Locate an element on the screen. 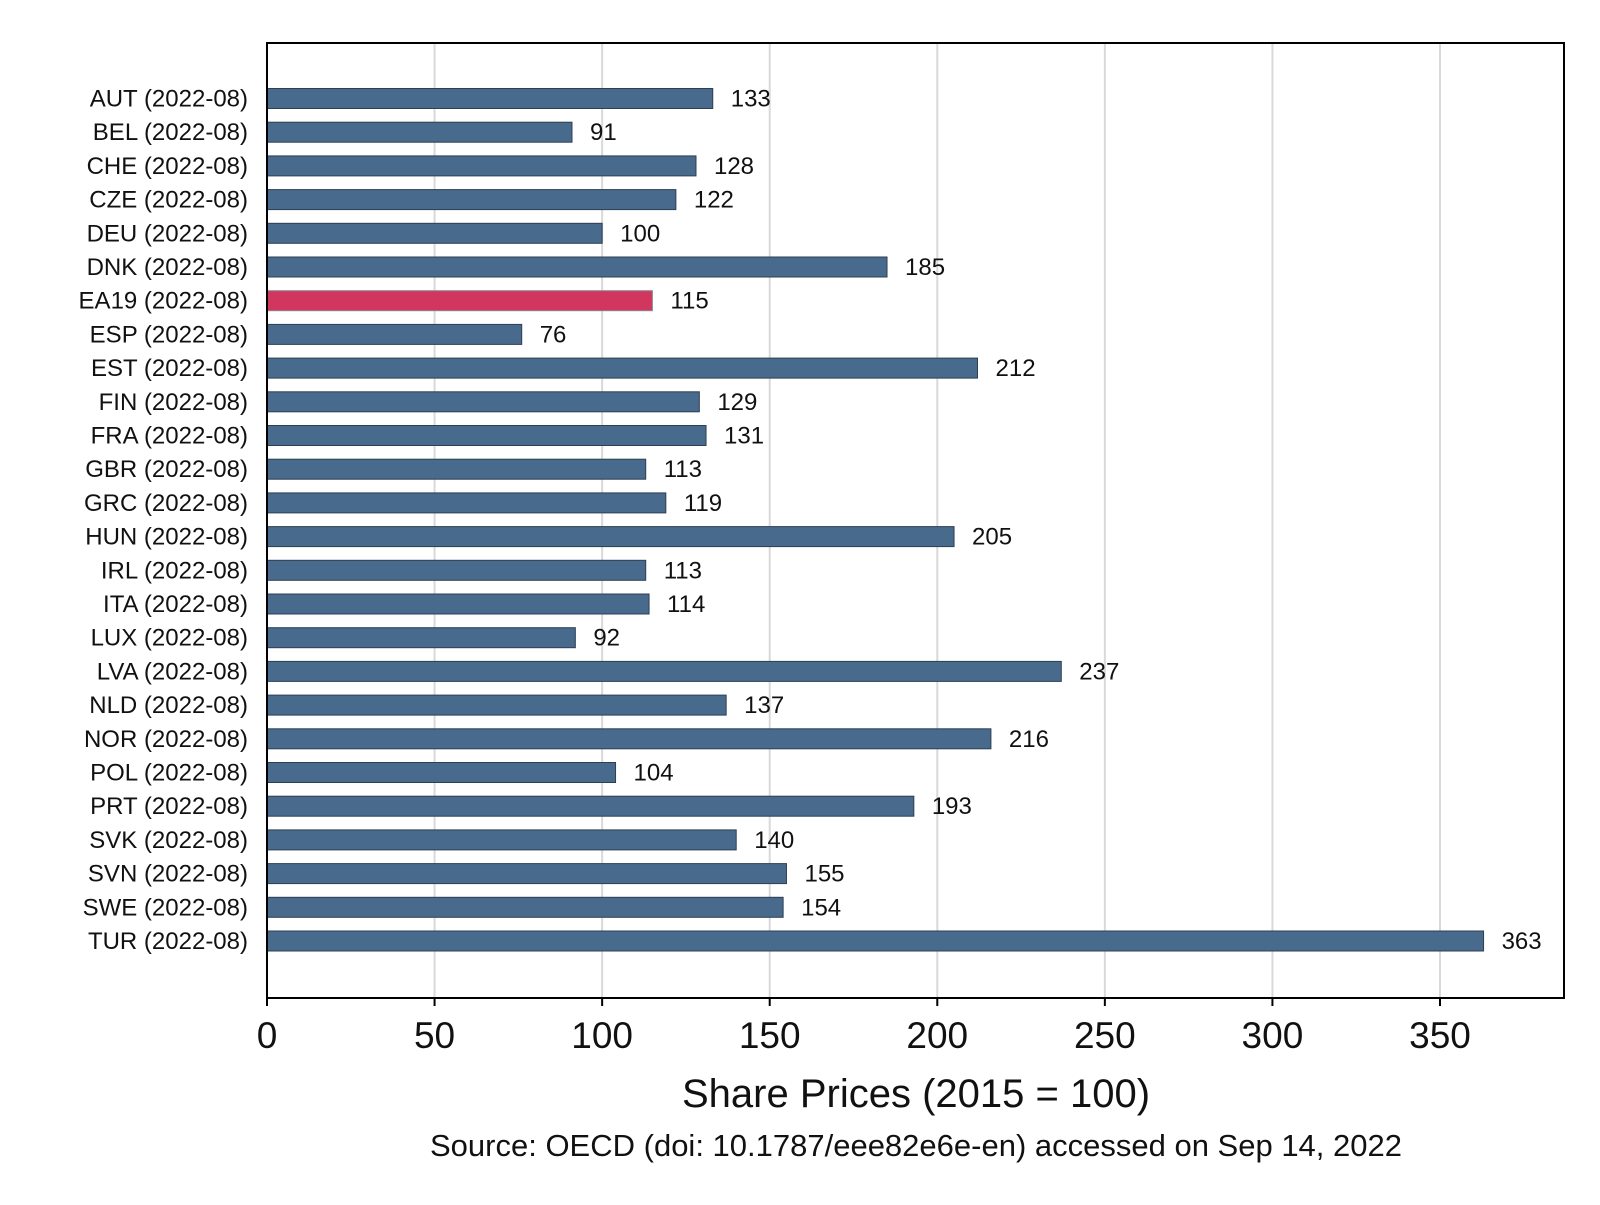  x-tick-label: 300 is located at coordinates (1273, 1035).